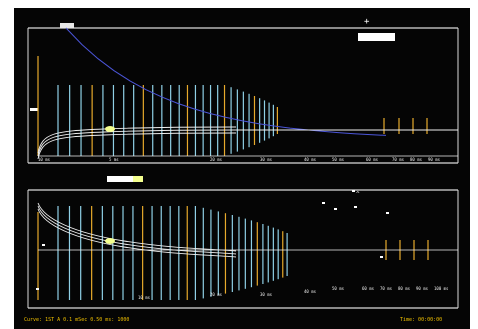  What do you see at coordinates (367, 22) in the screenshot?
I see `upper-plus-icon: +` at bounding box center [367, 22].